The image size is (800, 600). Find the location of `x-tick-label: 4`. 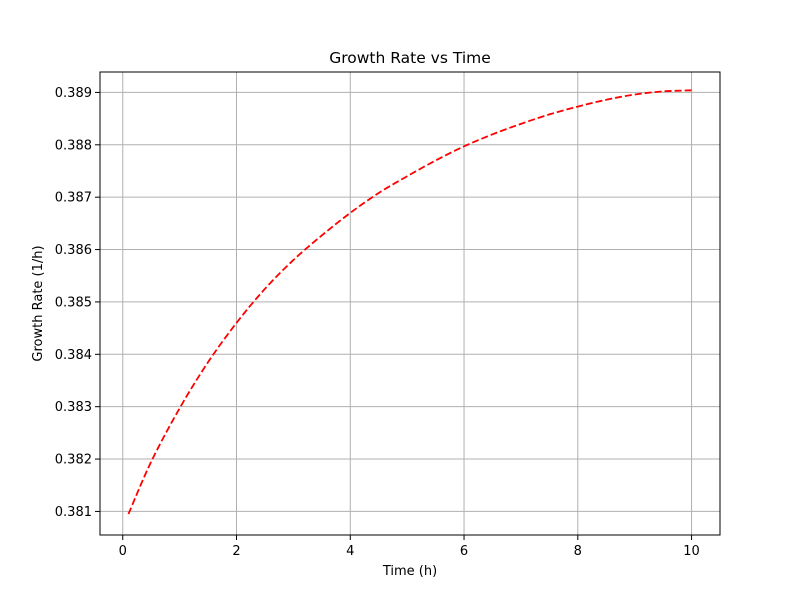

x-tick-label: 4 is located at coordinates (350, 551).